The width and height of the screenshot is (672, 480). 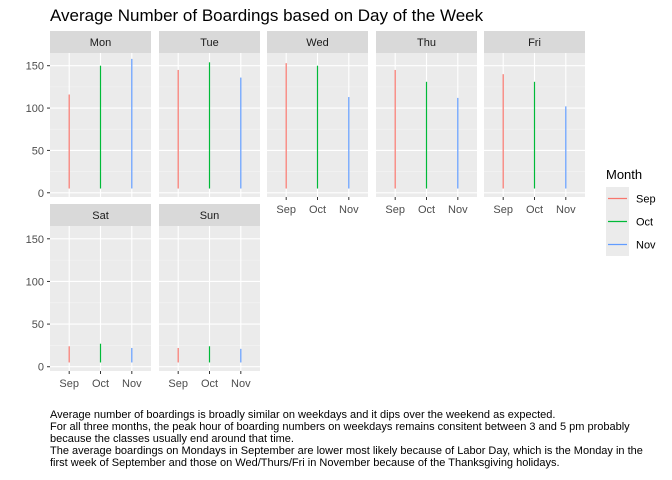 I want to click on facet-panel-sat: Sat 0 50 100 150 Sep Oct Nov, so click(x=88, y=297).